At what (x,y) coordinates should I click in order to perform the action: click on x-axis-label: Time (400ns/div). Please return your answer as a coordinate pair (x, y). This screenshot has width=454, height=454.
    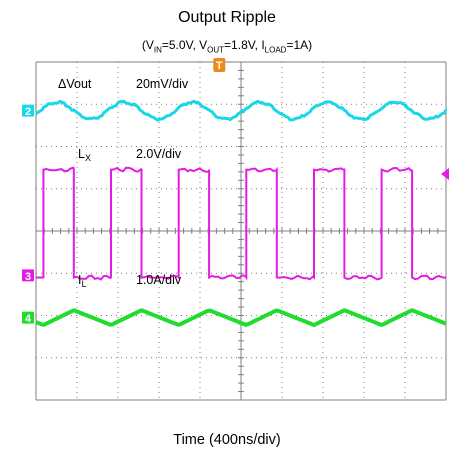
    Looking at the image, I should click on (227, 440).